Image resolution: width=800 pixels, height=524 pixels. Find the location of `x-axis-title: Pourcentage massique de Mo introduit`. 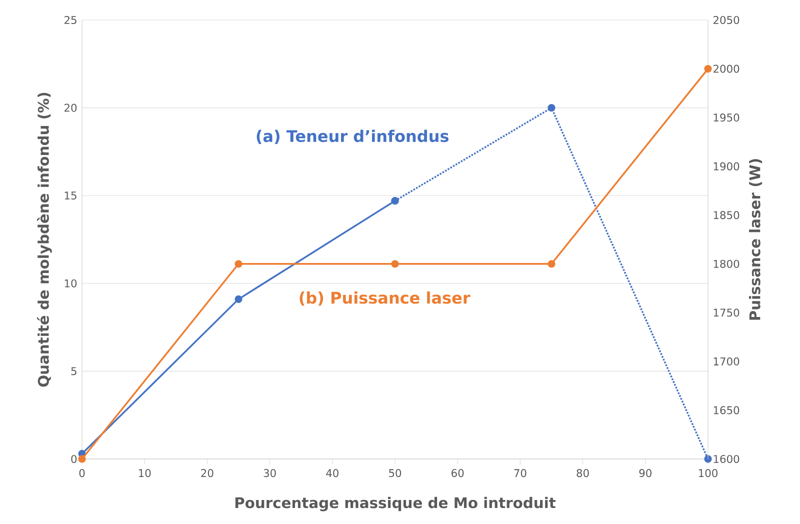

x-axis-title: Pourcentage massique de Mo introduit is located at coordinates (395, 504).